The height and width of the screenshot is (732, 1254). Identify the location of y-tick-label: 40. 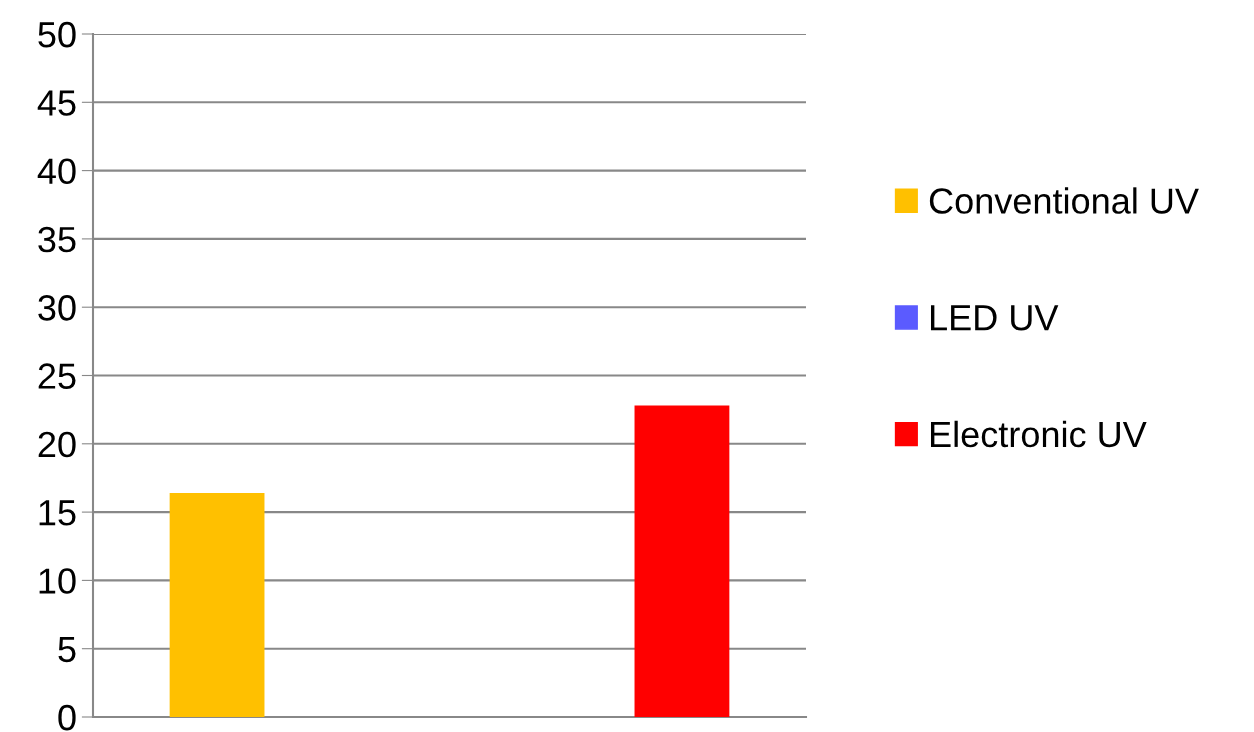
(56, 171).